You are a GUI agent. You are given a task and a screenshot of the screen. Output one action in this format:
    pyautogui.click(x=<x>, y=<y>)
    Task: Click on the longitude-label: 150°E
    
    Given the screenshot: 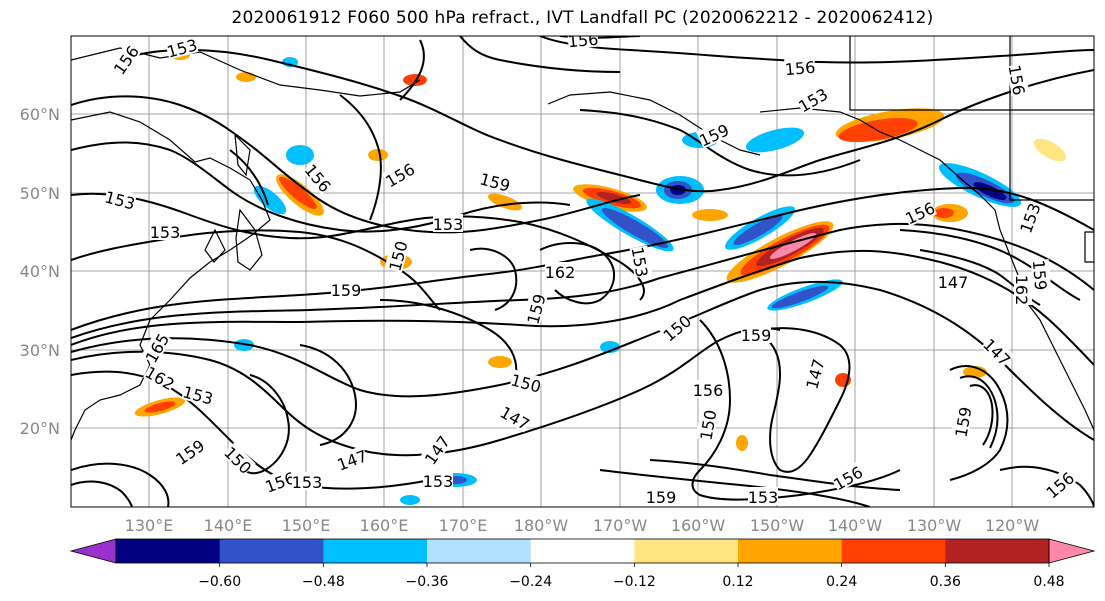 What is the action you would take?
    pyautogui.click(x=306, y=525)
    